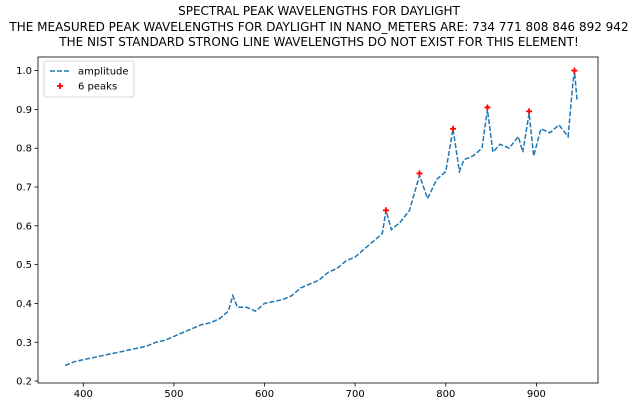 The image size is (638, 403). I want to click on x-tick-label: 600, so click(264, 394).